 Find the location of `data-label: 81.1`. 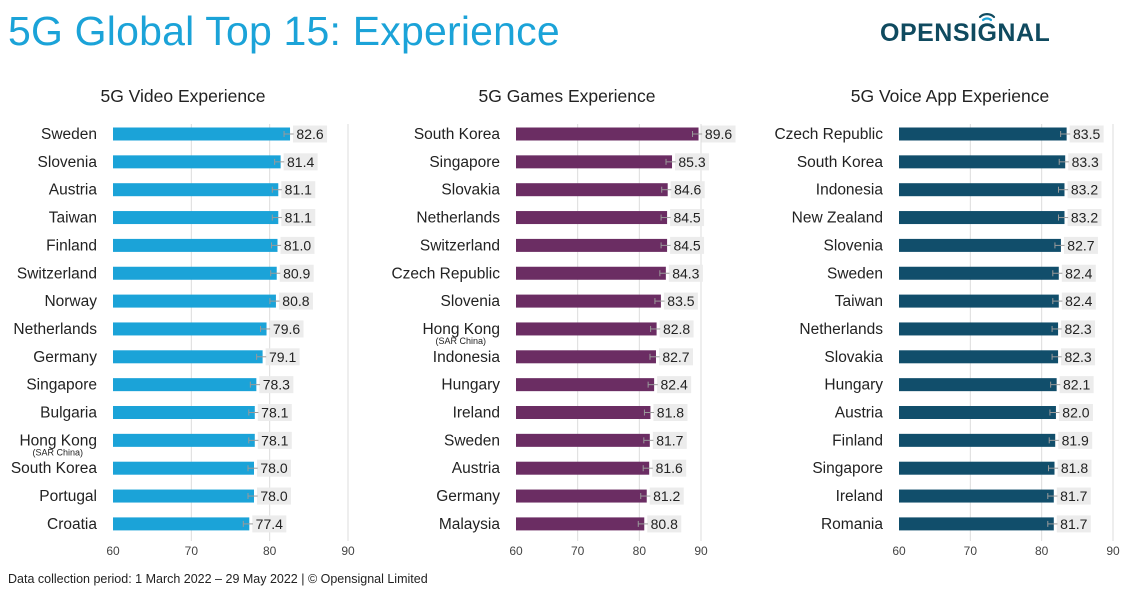

data-label: 81.1 is located at coordinates (298, 190).